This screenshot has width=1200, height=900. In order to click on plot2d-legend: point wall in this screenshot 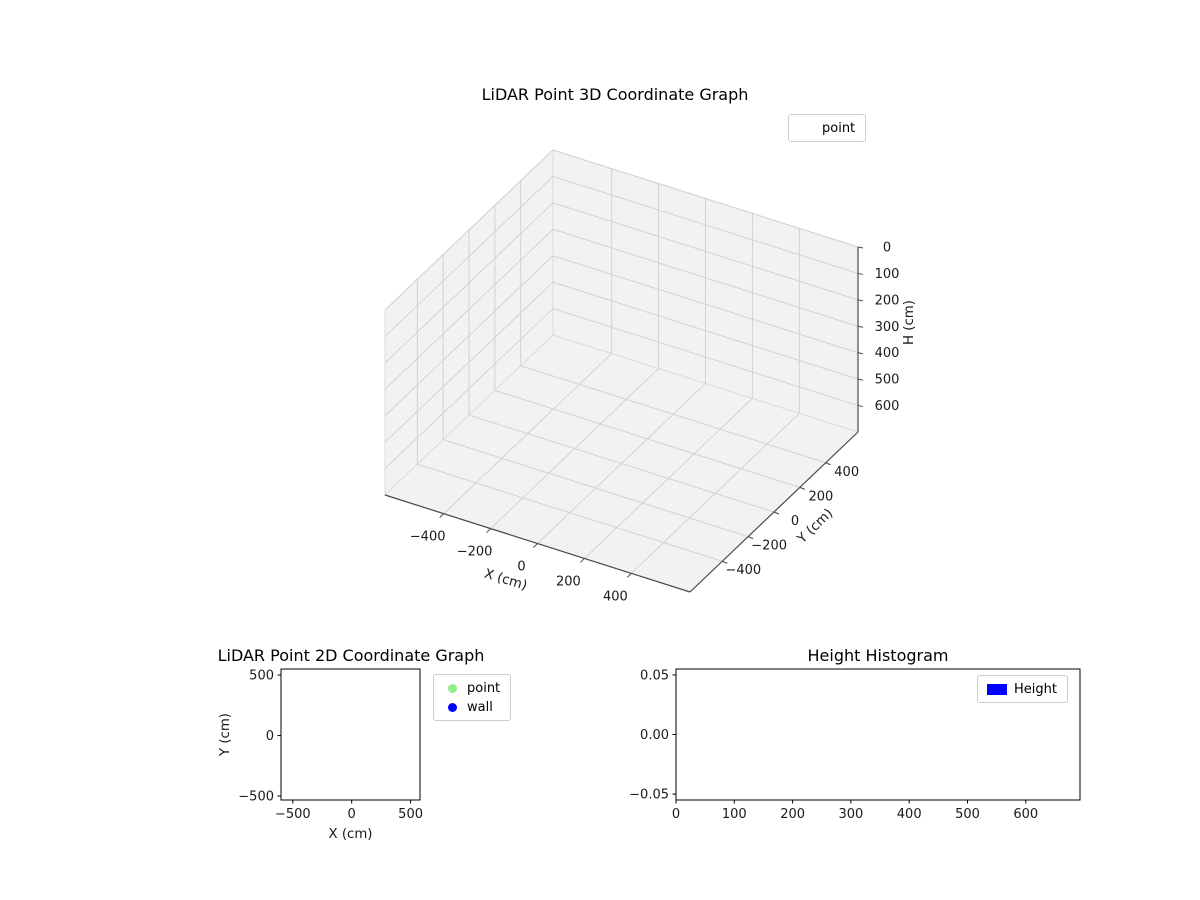, I will do `click(472, 697)`.